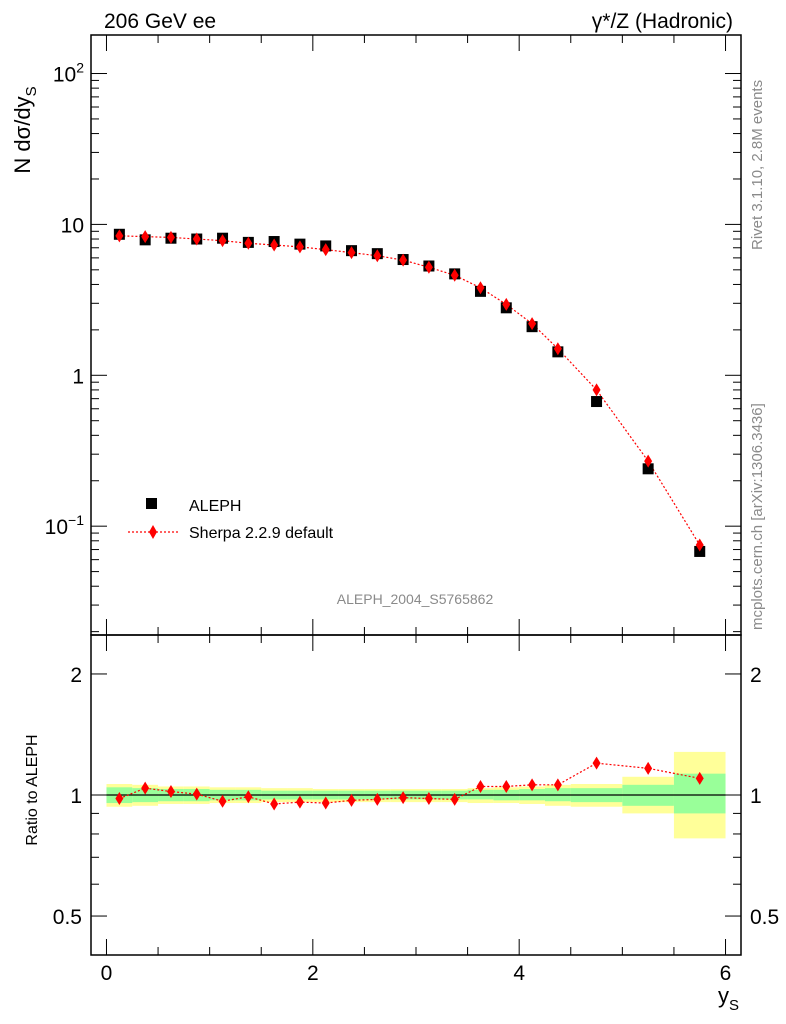  Describe the element at coordinates (662, 21) in the screenshot. I see `process-label: γ*/Z (Hadronic)` at that location.